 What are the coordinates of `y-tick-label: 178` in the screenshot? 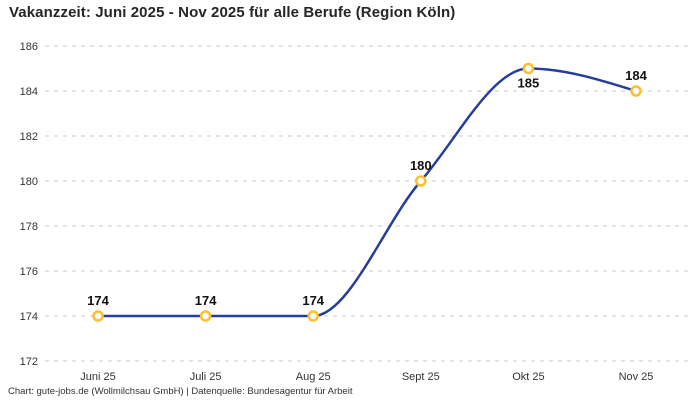 It's located at (29, 227).